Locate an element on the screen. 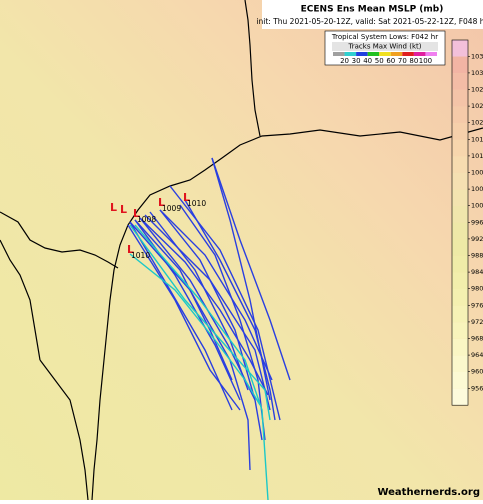 The image size is (483, 504). colorbar-label: 1036 is located at coordinates (477, 56).